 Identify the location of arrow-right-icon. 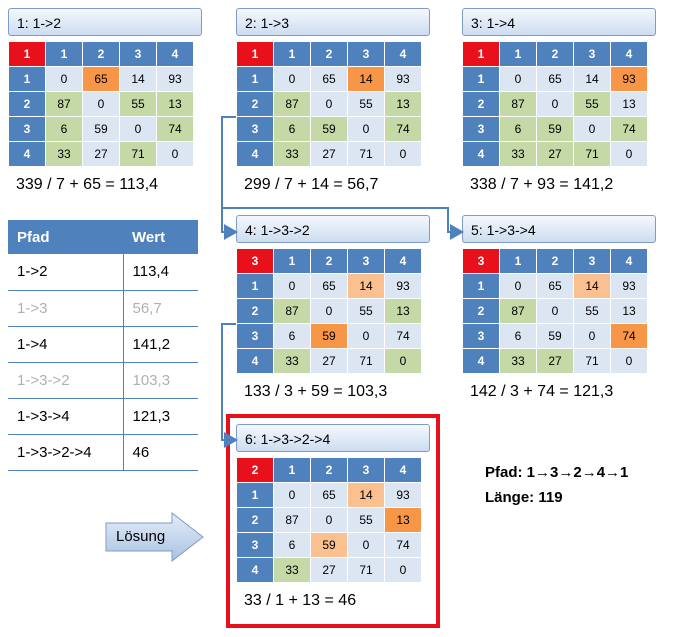
(154, 537).